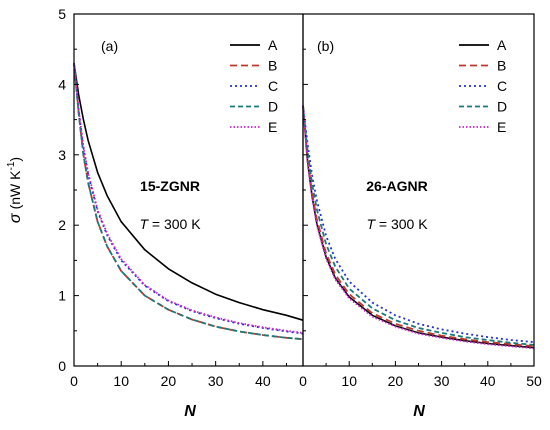 The image size is (550, 430). What do you see at coordinates (11, 165) in the screenshot?
I see `y-axis-unit-exponent: -1` at bounding box center [11, 165].